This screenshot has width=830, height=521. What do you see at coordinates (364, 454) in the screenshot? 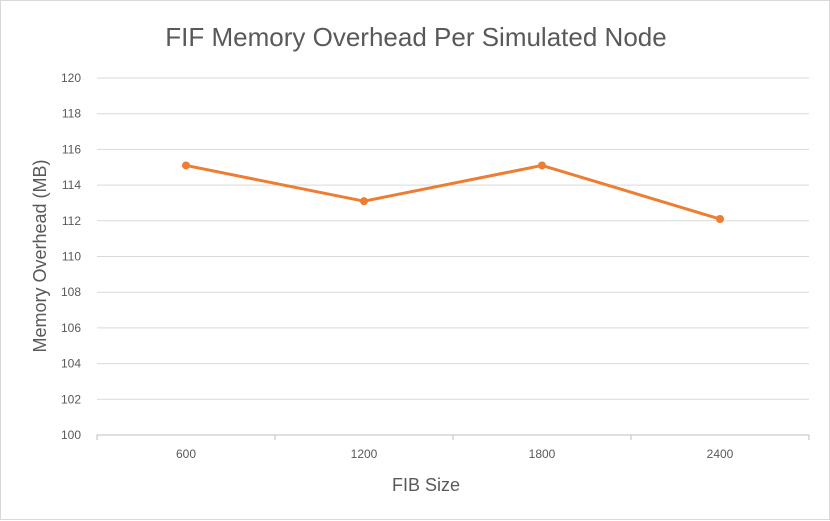
I see `x-tick-label: 1200` at bounding box center [364, 454].